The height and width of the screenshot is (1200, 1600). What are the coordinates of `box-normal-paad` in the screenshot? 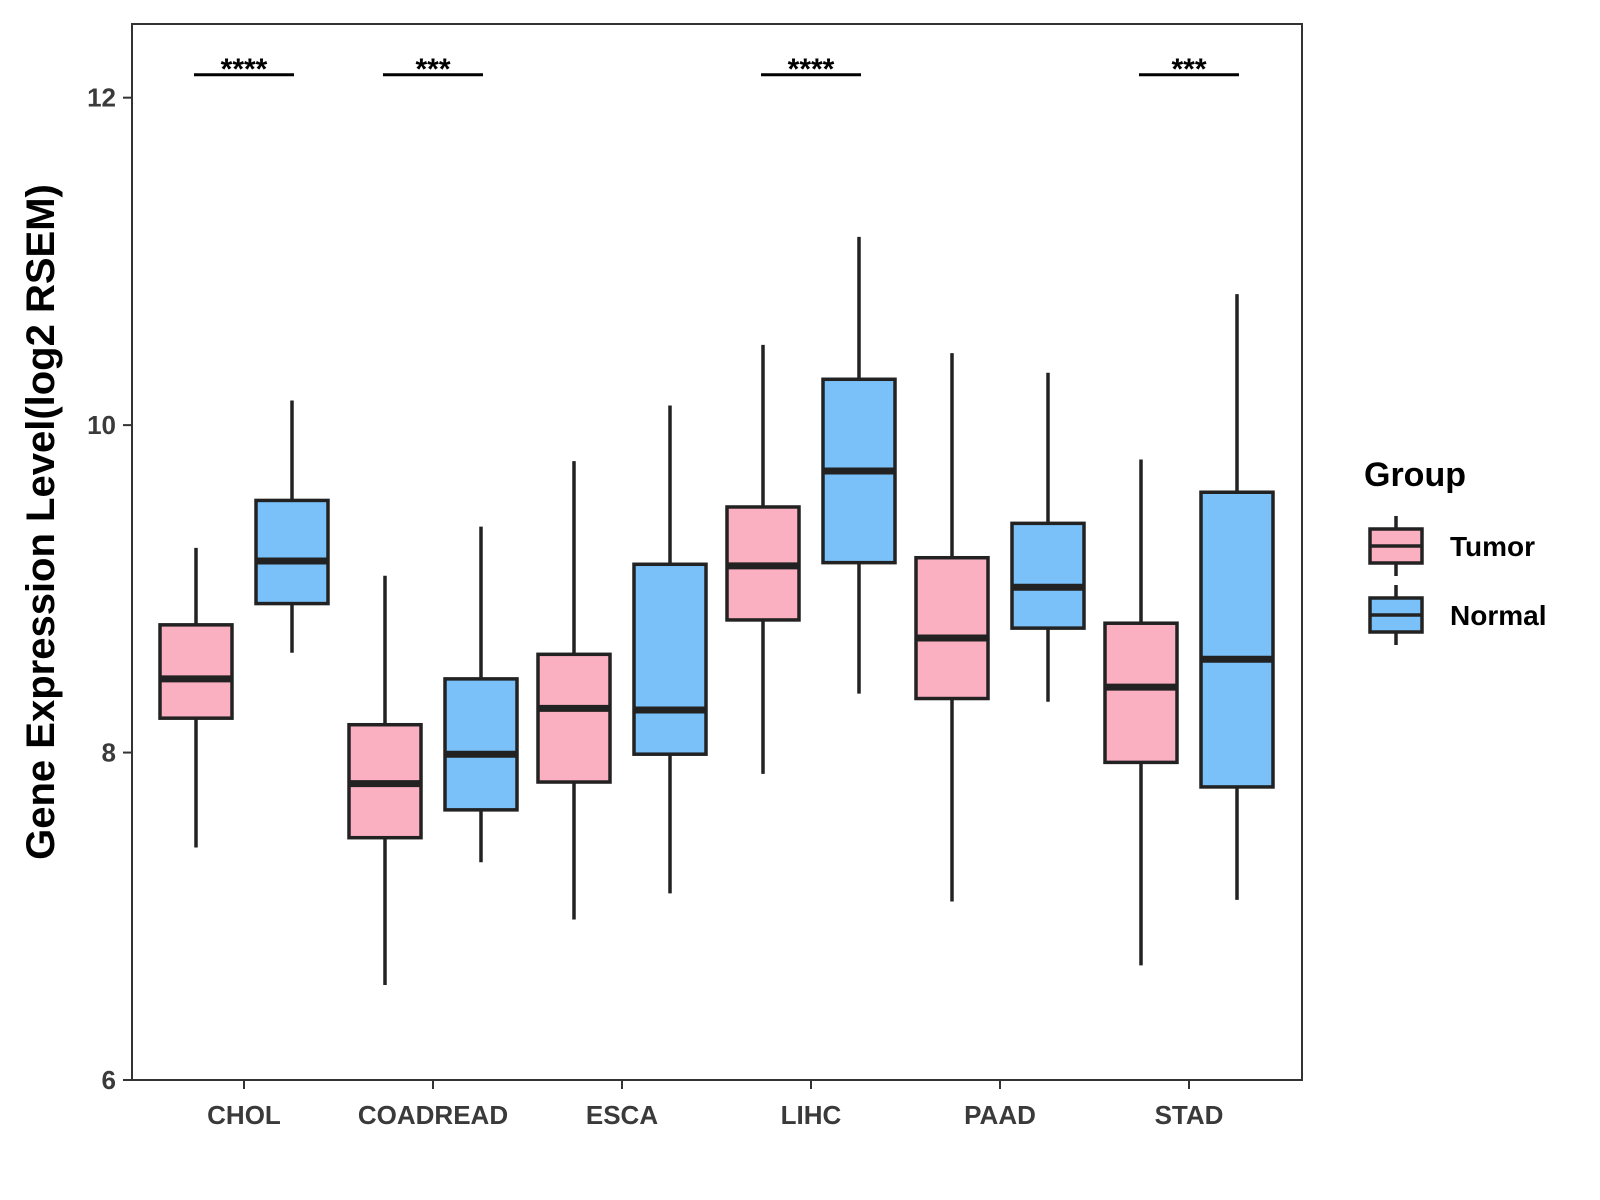 It's located at (1048, 575).